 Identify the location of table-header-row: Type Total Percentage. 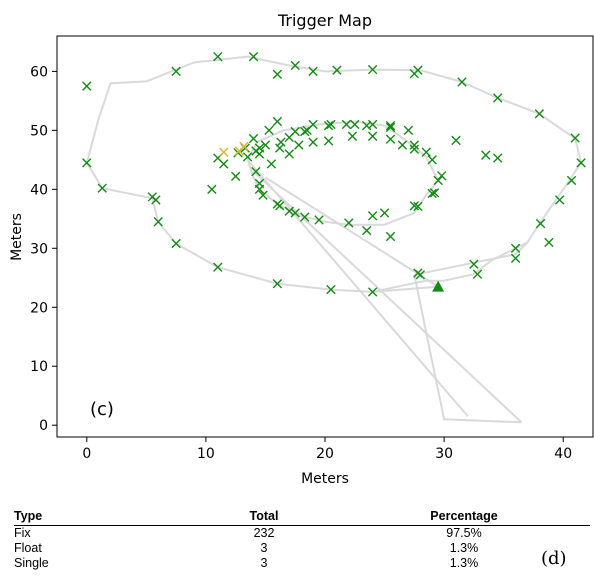
(302, 517).